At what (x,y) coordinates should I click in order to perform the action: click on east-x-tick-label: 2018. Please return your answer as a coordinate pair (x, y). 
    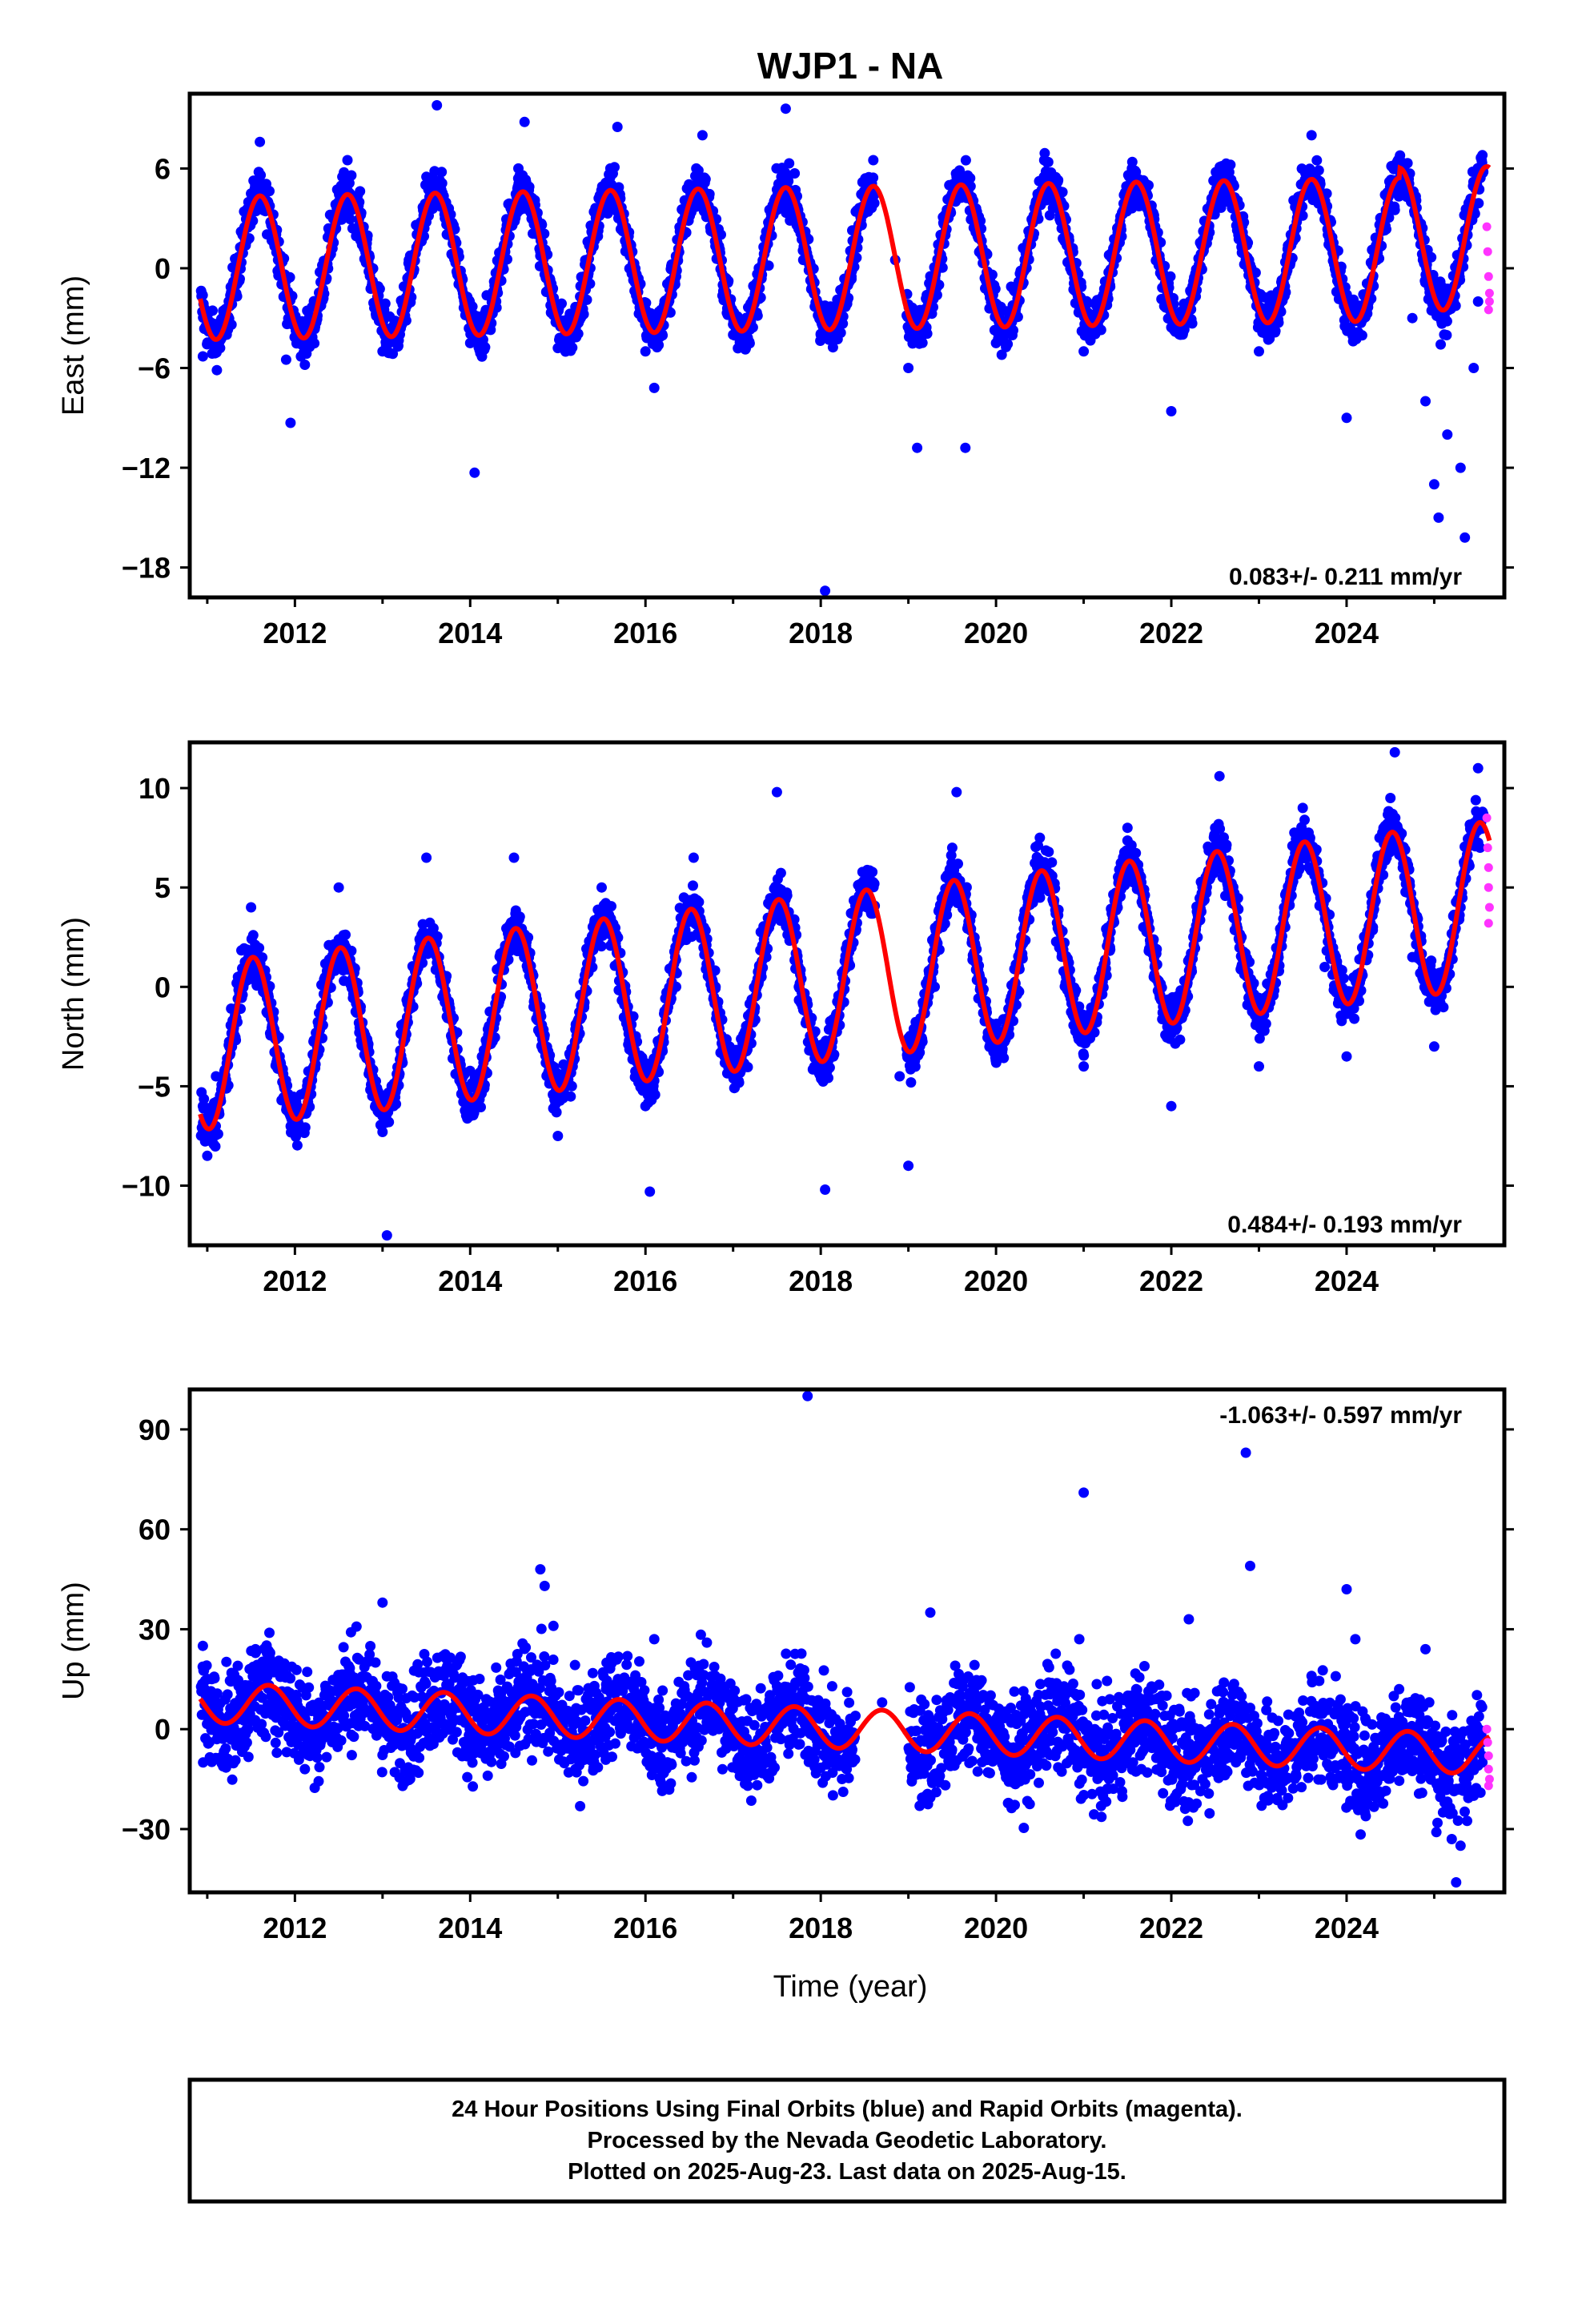
    Looking at the image, I should click on (821, 633).